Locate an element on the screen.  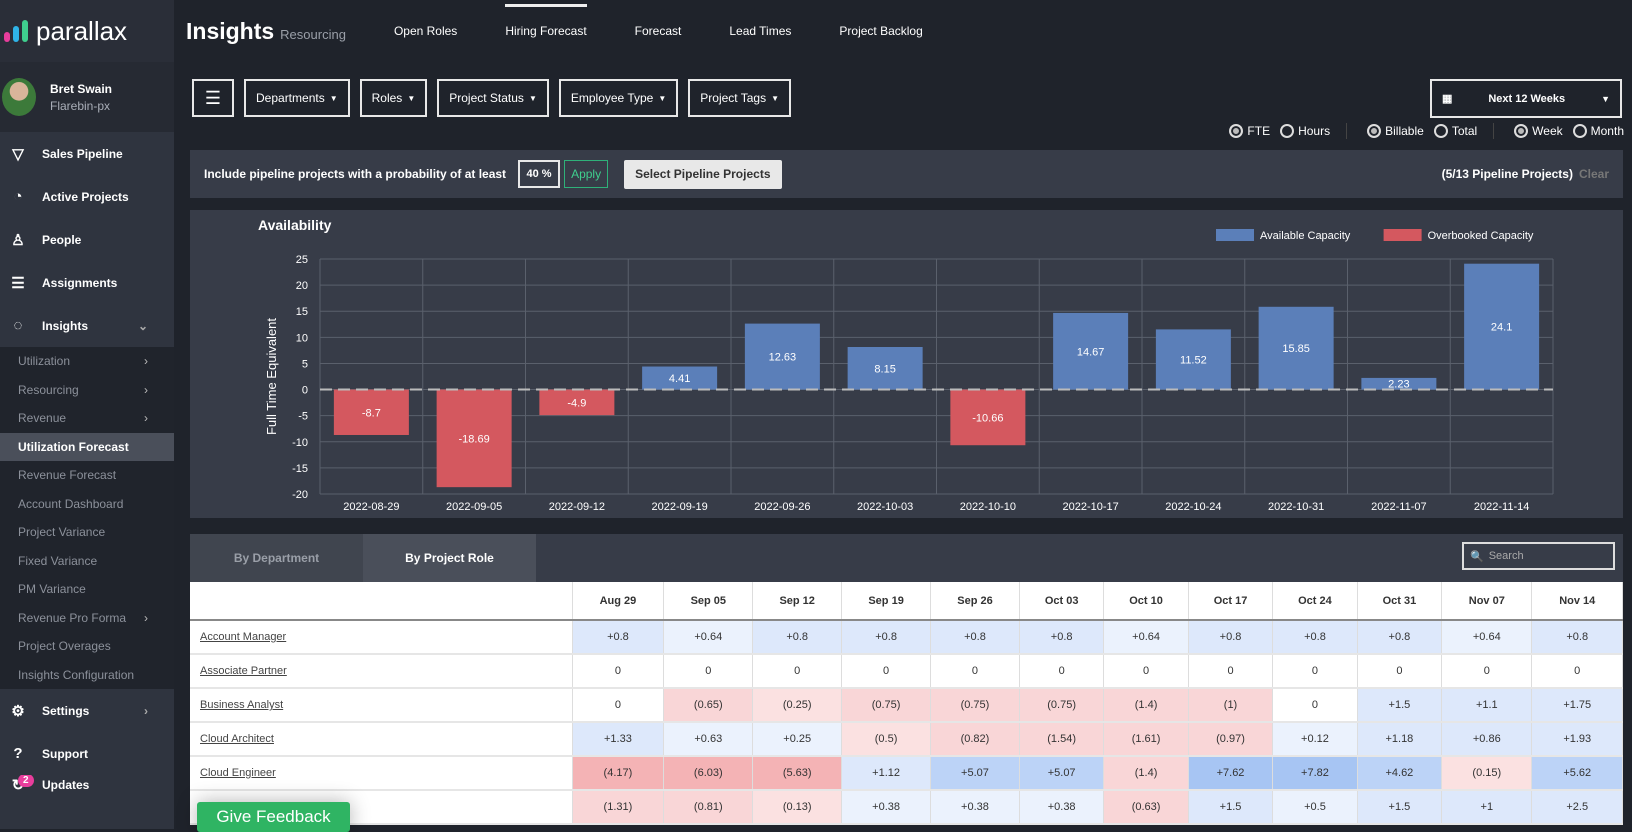
sidebar-subitem-label: Revenue Pro Forma is located at coordinates (72, 617).